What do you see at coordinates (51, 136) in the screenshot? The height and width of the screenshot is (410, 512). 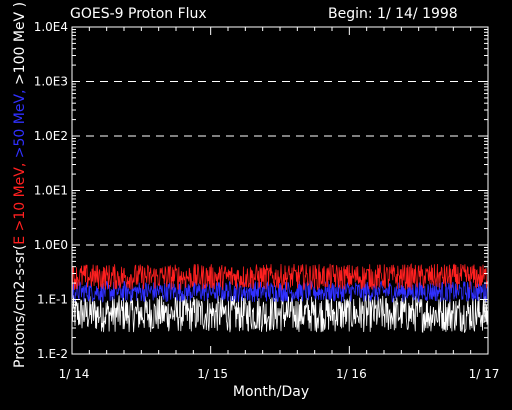 I see `y-tick-label: 1.0E2` at bounding box center [51, 136].